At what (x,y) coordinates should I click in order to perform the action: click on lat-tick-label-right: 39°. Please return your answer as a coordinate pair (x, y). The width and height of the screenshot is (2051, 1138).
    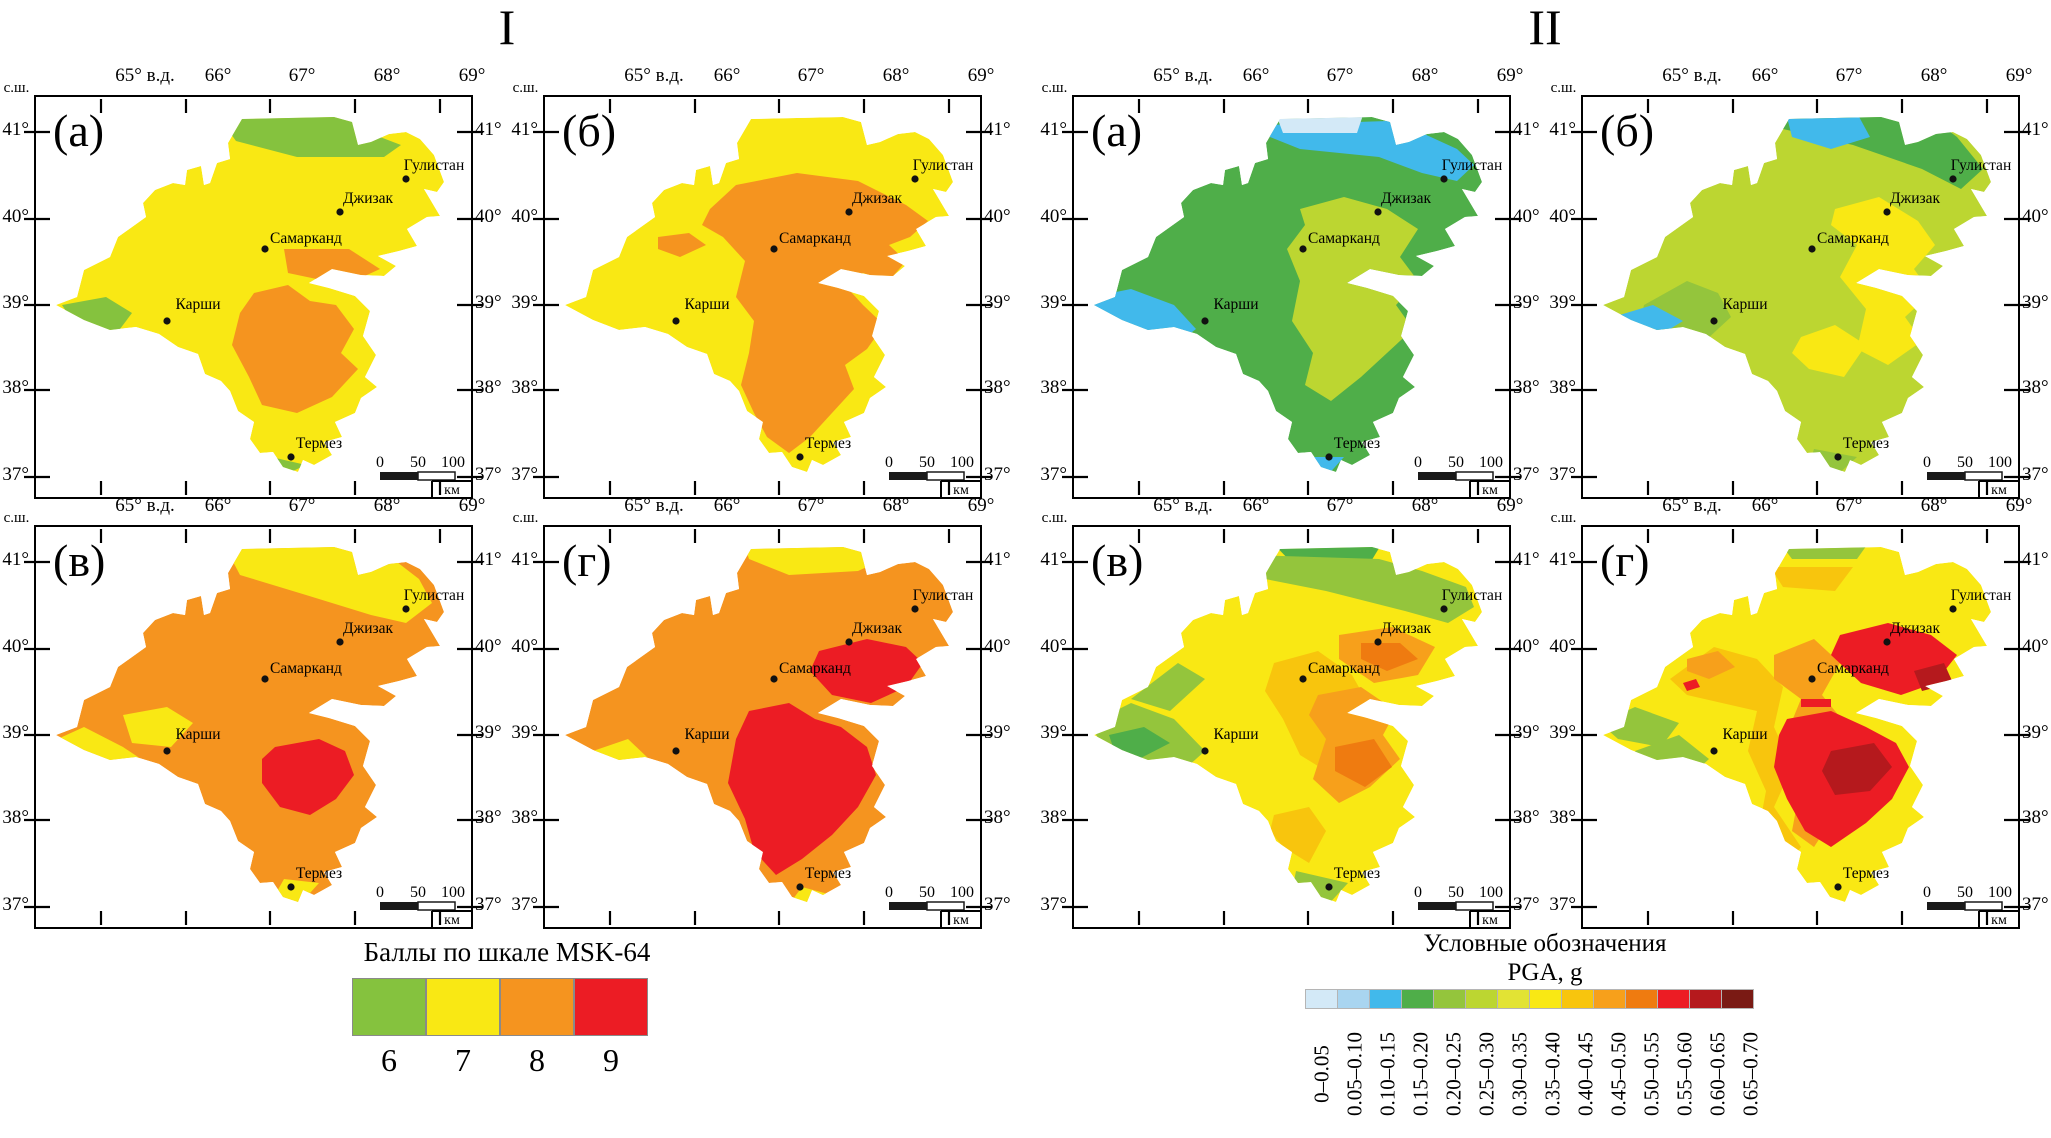
    Looking at the image, I should click on (488, 302).